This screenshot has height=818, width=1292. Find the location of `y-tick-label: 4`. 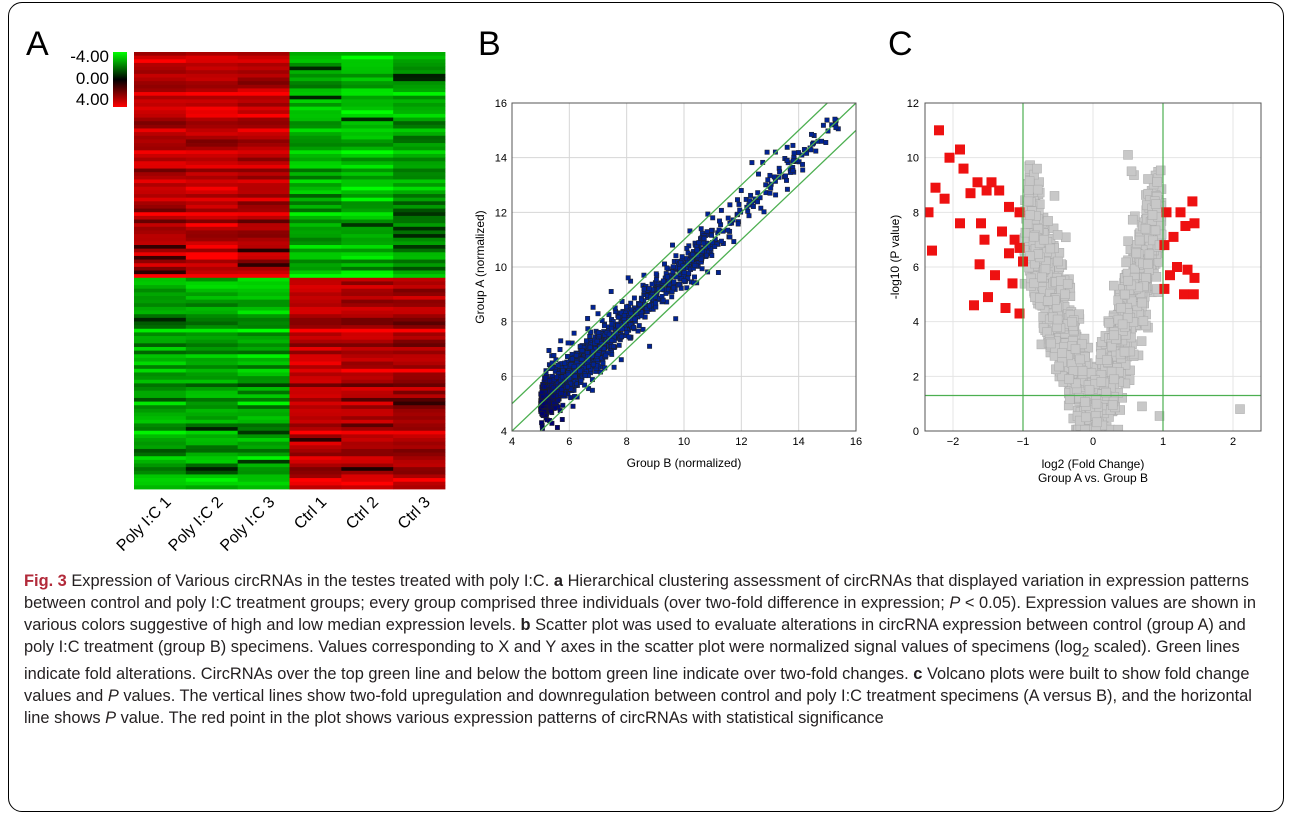

y-tick-label: 4 is located at coordinates (504, 432).